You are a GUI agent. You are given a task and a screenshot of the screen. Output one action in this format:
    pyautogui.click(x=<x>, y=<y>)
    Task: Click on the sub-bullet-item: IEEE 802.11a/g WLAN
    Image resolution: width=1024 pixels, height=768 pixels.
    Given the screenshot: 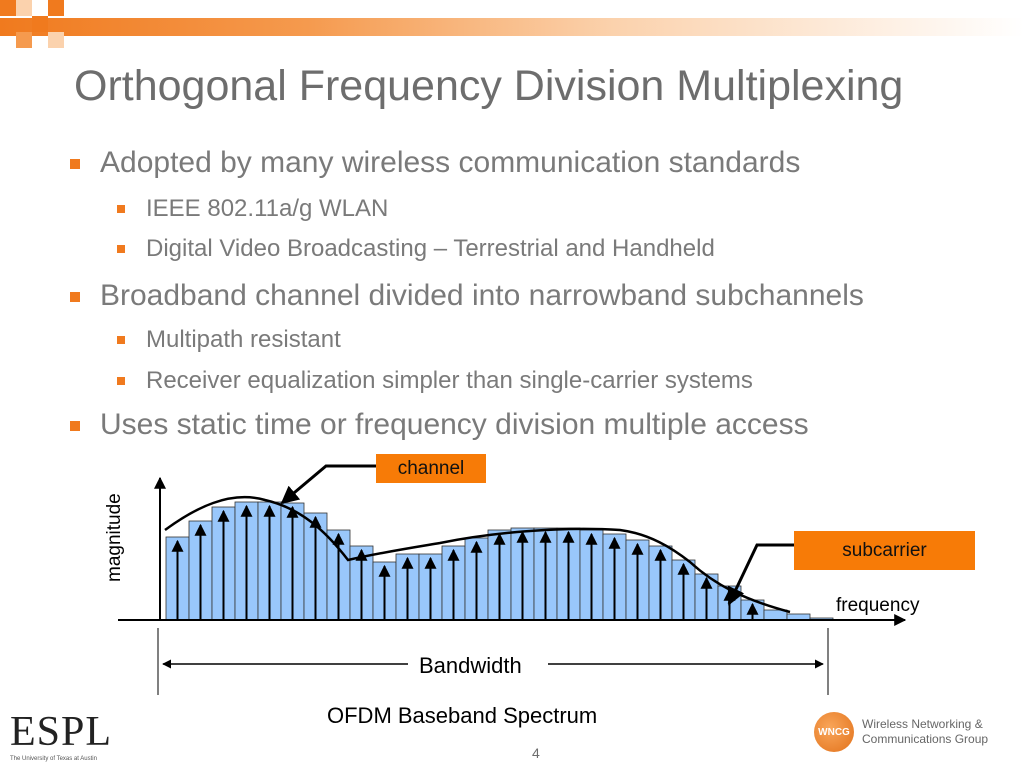 What is the action you would take?
    pyautogui.click(x=253, y=209)
    